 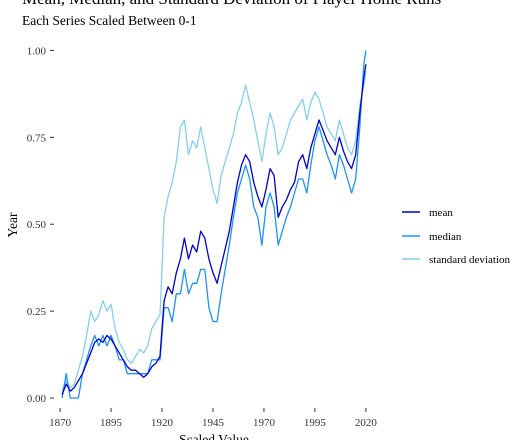 I want to click on legend: mean median standard deviation, so click(x=456, y=236).